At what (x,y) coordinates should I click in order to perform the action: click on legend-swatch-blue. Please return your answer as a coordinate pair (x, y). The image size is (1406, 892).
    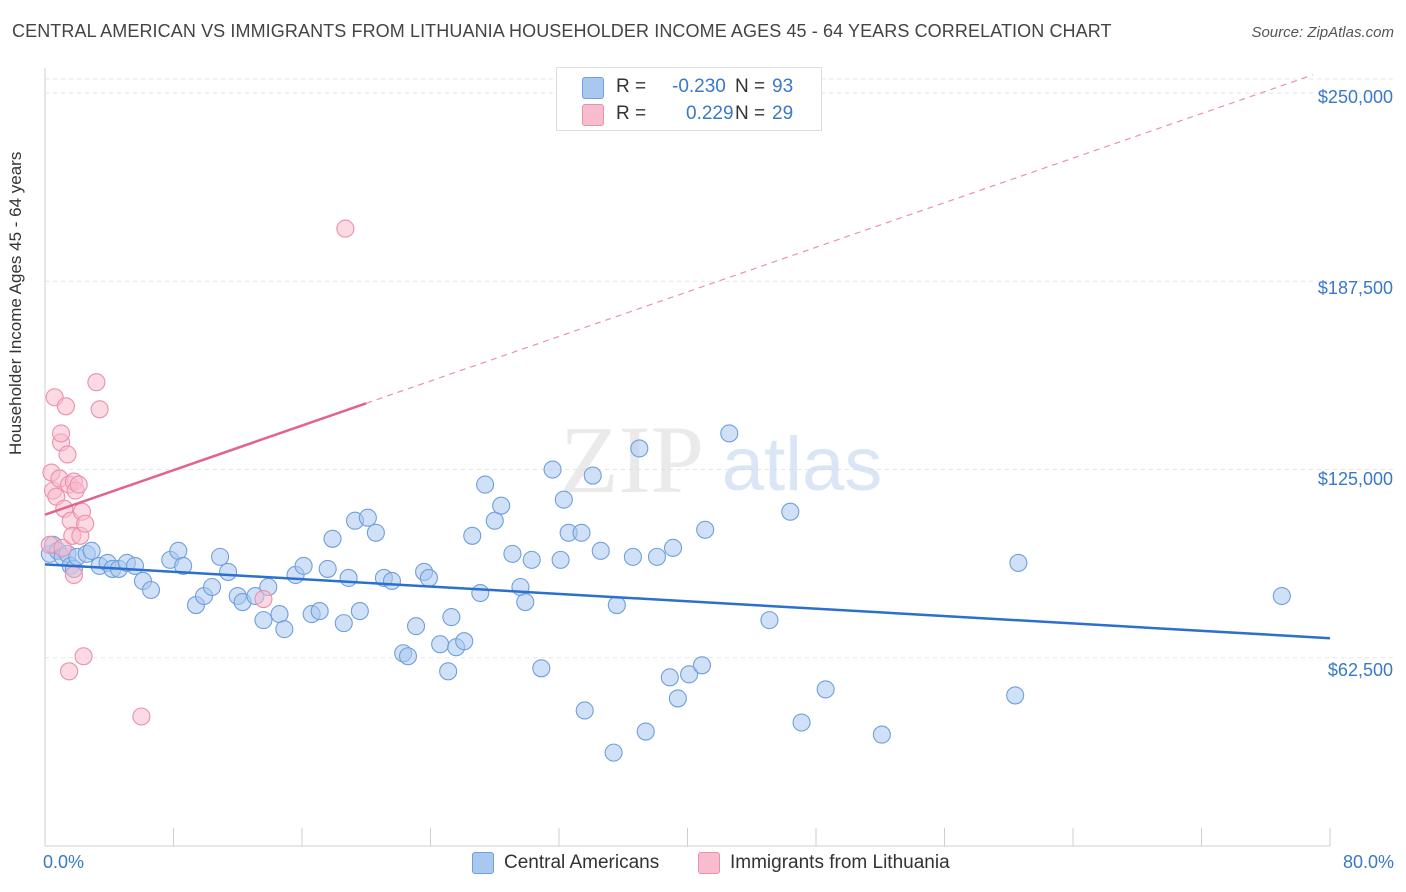
    Looking at the image, I should click on (593, 88).